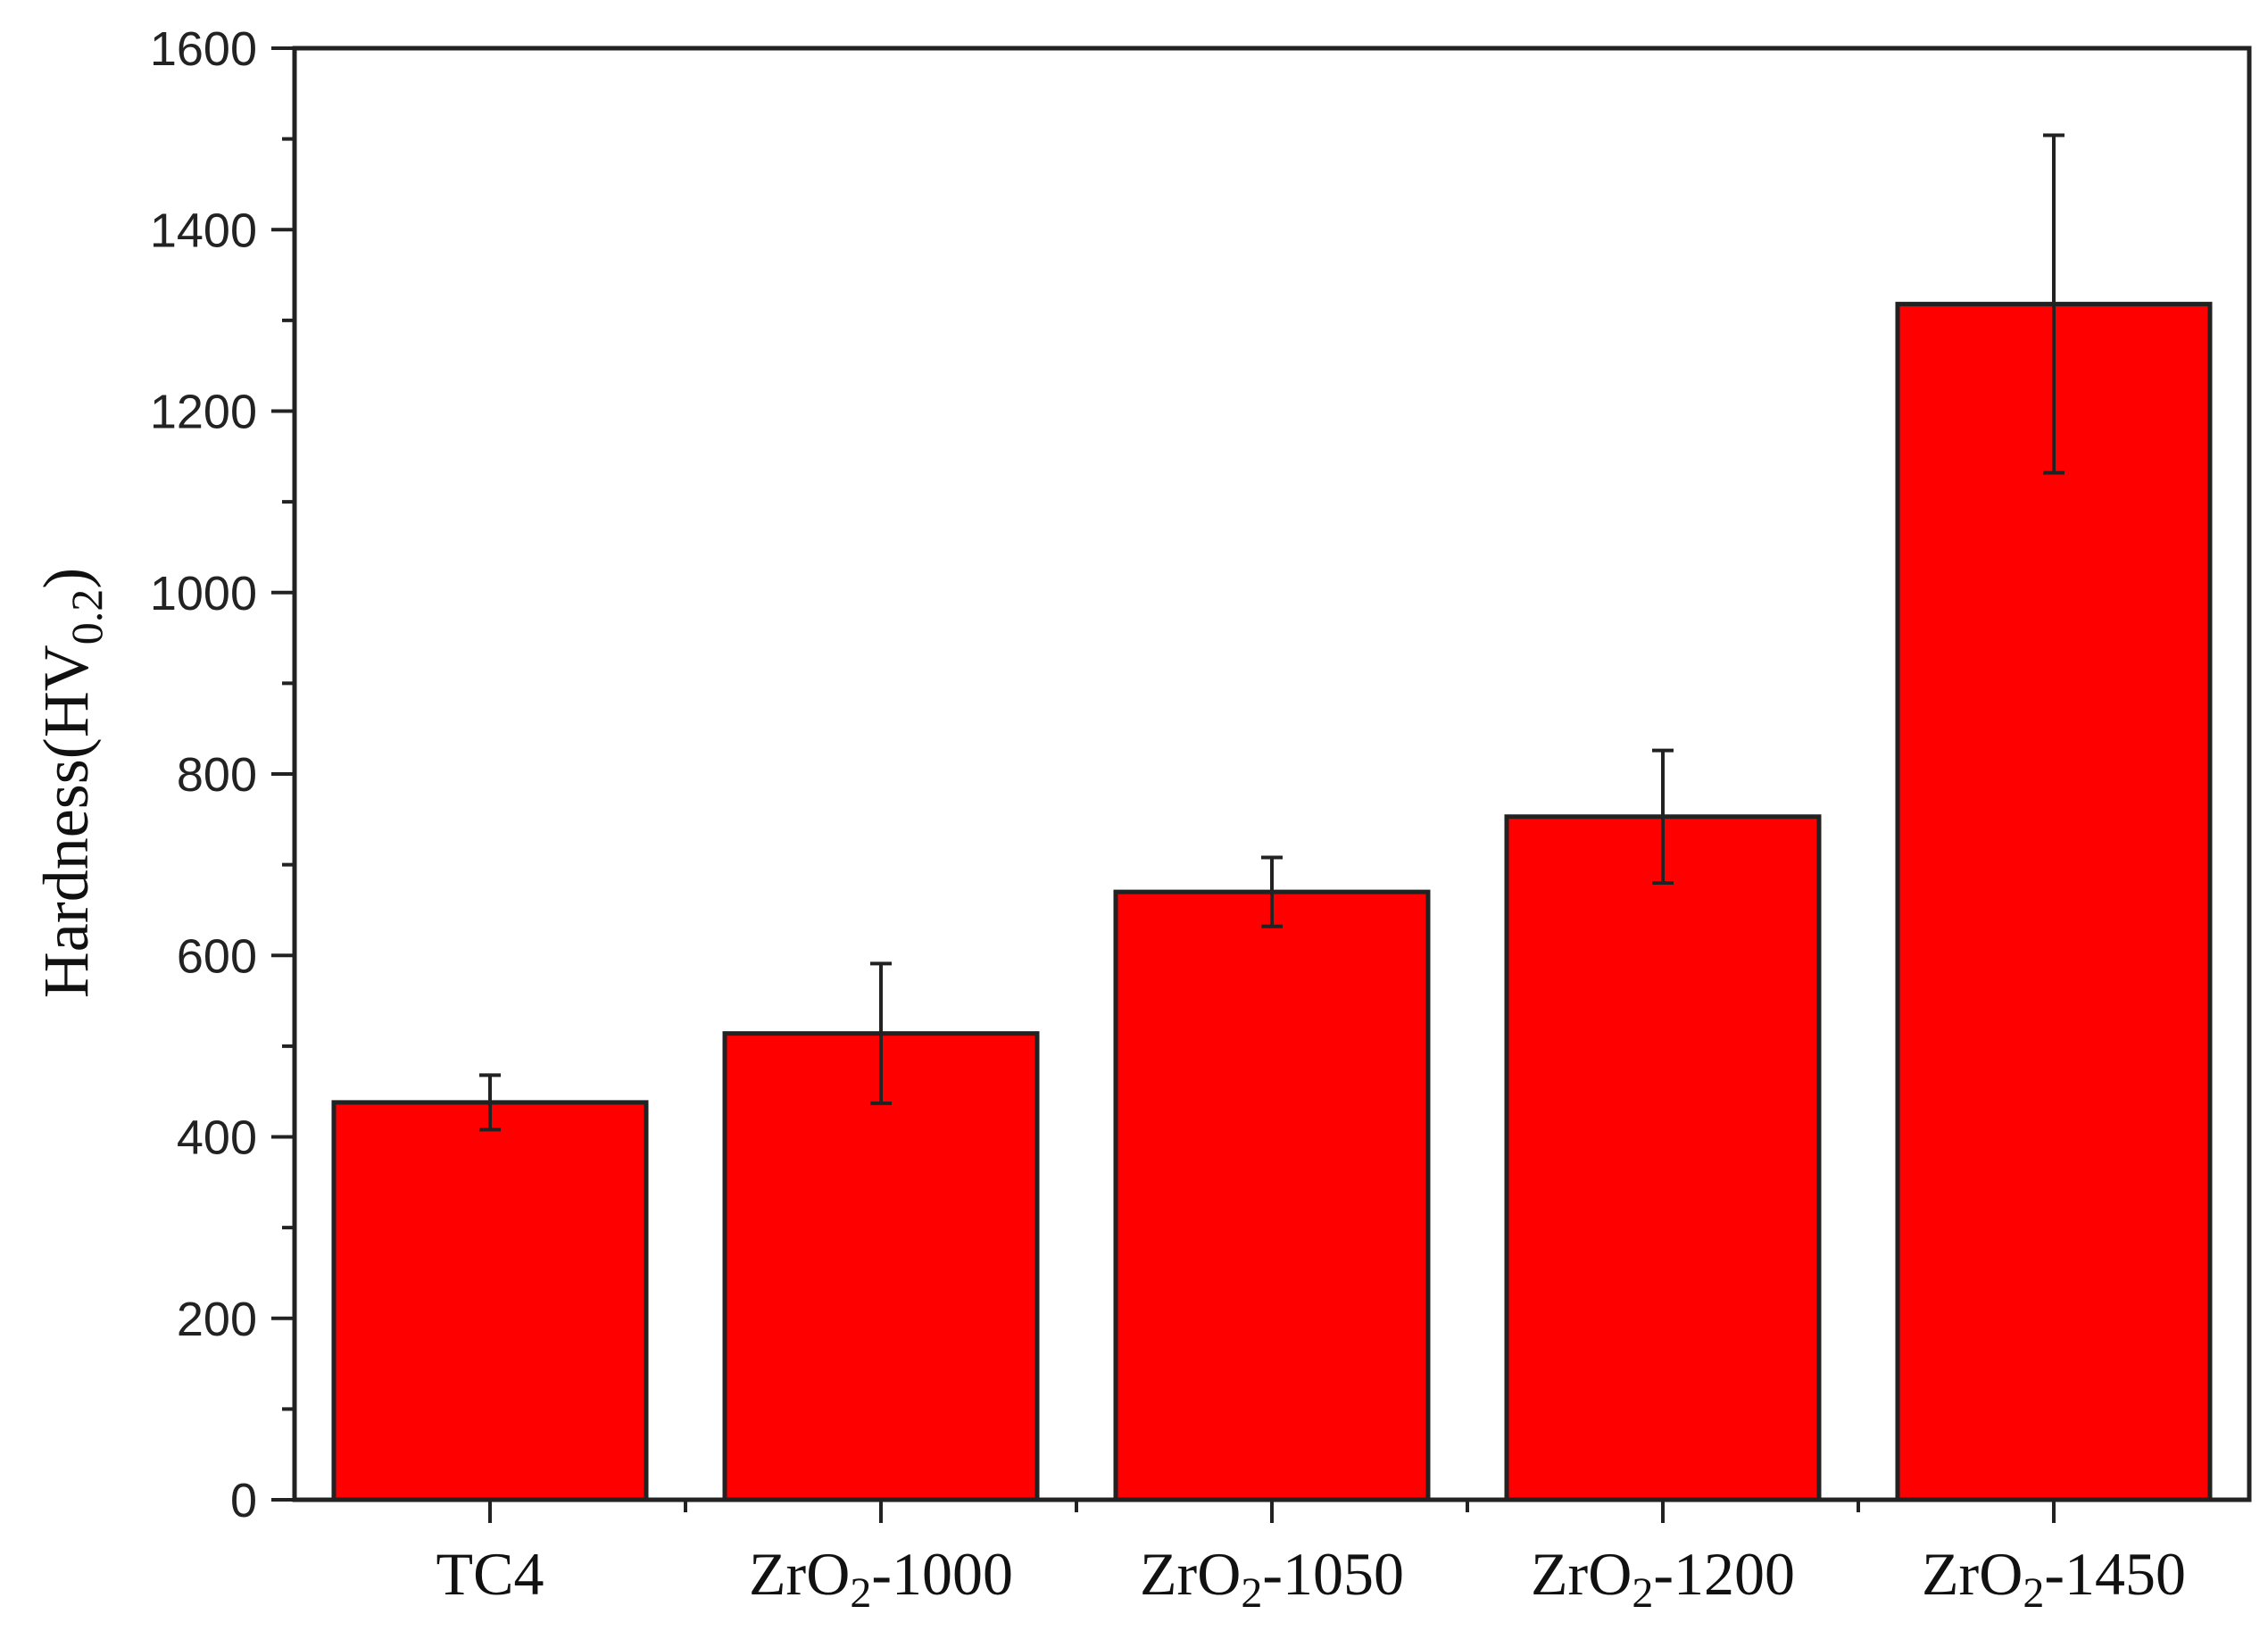 The height and width of the screenshot is (1631, 2268). What do you see at coordinates (1663, 1578) in the screenshot?
I see `x-category-label: ZrO2-1200` at bounding box center [1663, 1578].